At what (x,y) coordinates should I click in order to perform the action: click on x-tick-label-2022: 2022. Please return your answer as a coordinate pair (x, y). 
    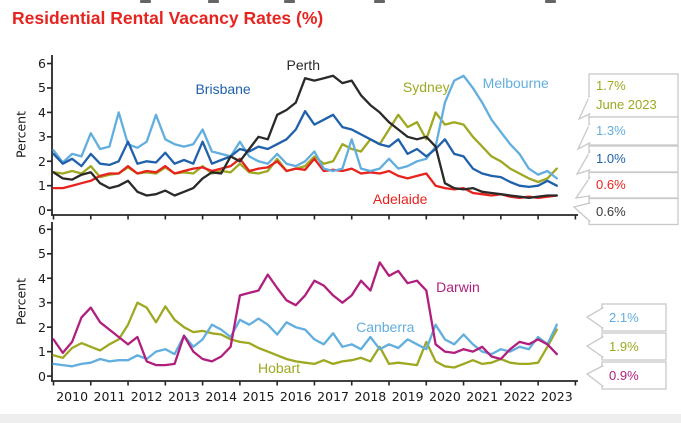
    Looking at the image, I should click on (519, 396).